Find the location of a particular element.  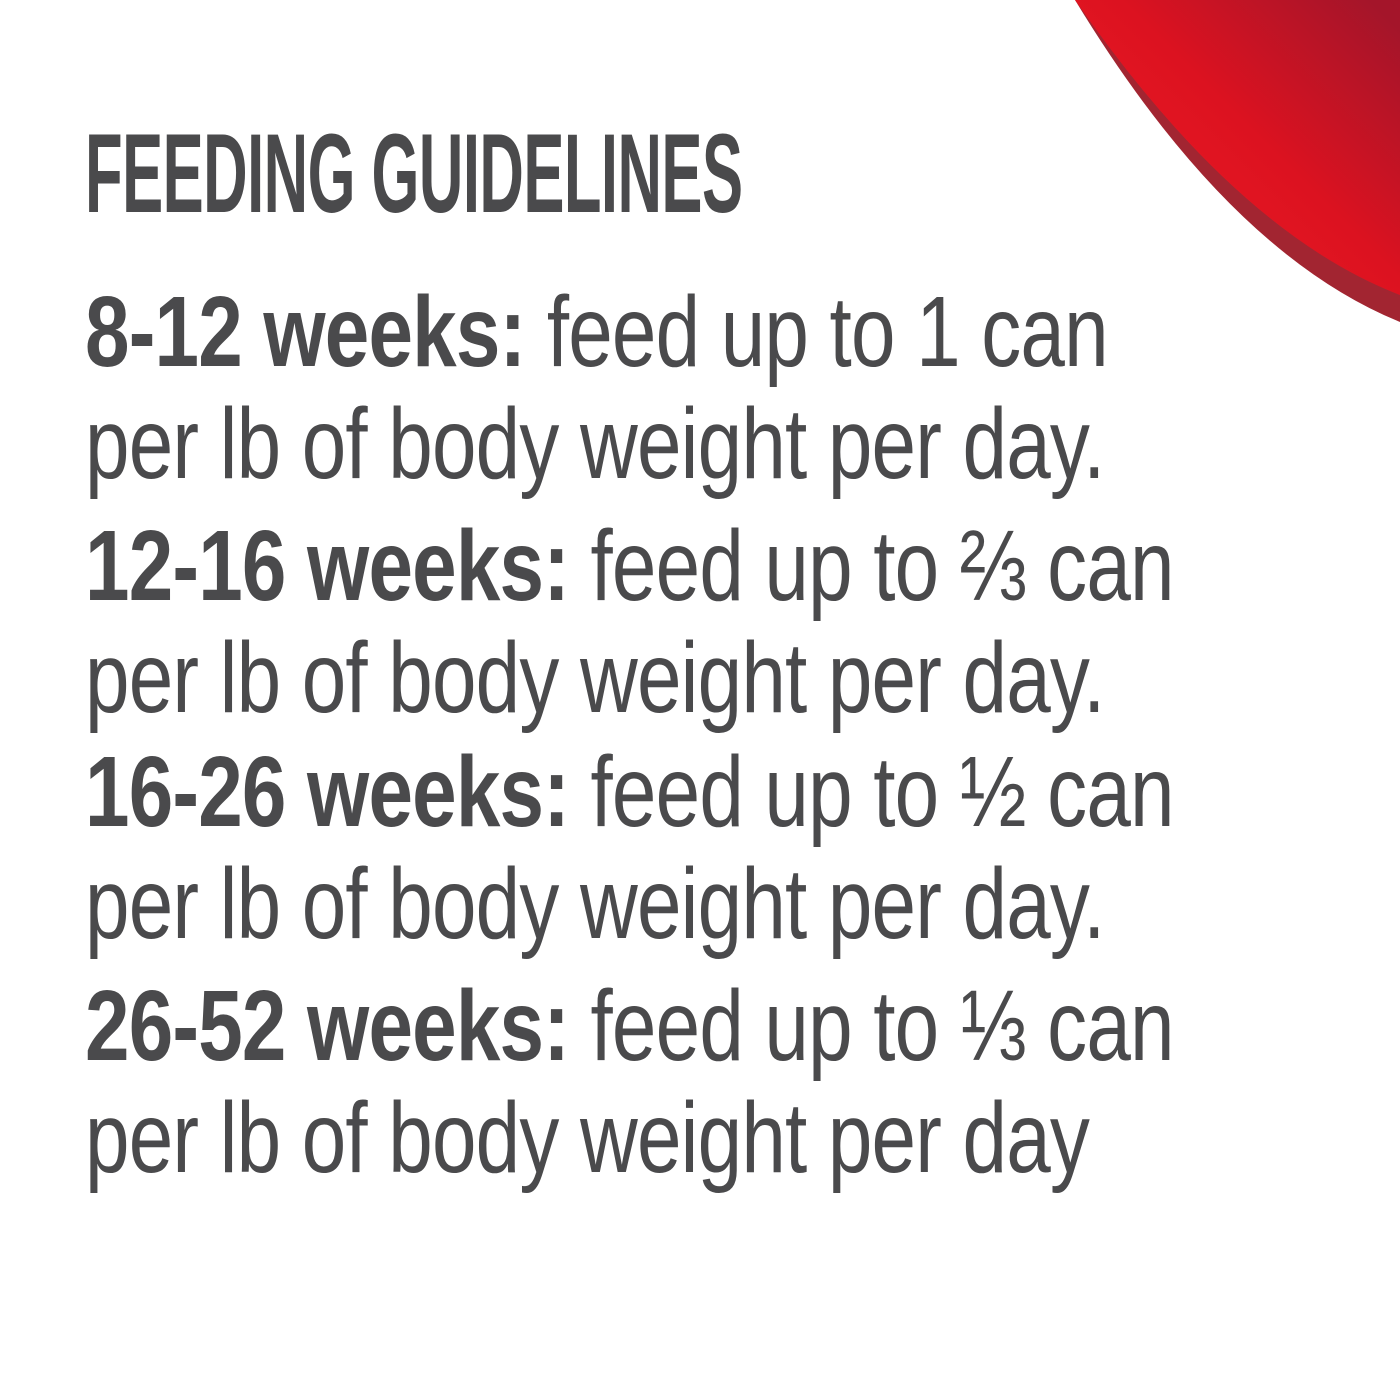

age-range-label: 16-26 weeks: is located at coordinates (327, 792).